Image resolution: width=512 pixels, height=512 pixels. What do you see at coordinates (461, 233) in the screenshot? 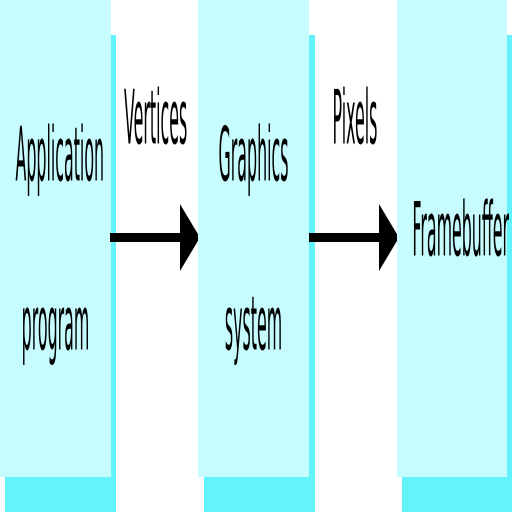
I see `framebuffer-label: Framebuffer` at bounding box center [461, 233].